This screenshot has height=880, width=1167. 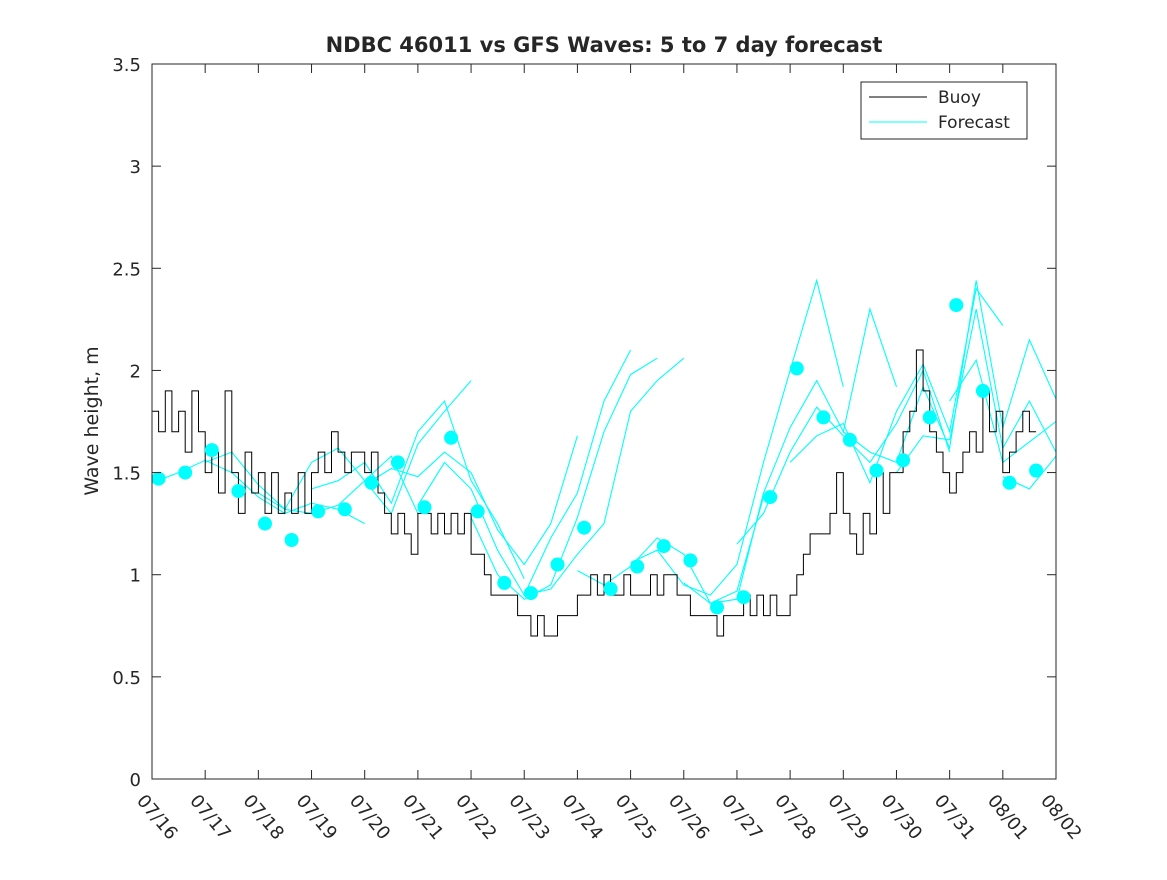 What do you see at coordinates (126, 269) in the screenshot?
I see `y-tick-label: 2.5` at bounding box center [126, 269].